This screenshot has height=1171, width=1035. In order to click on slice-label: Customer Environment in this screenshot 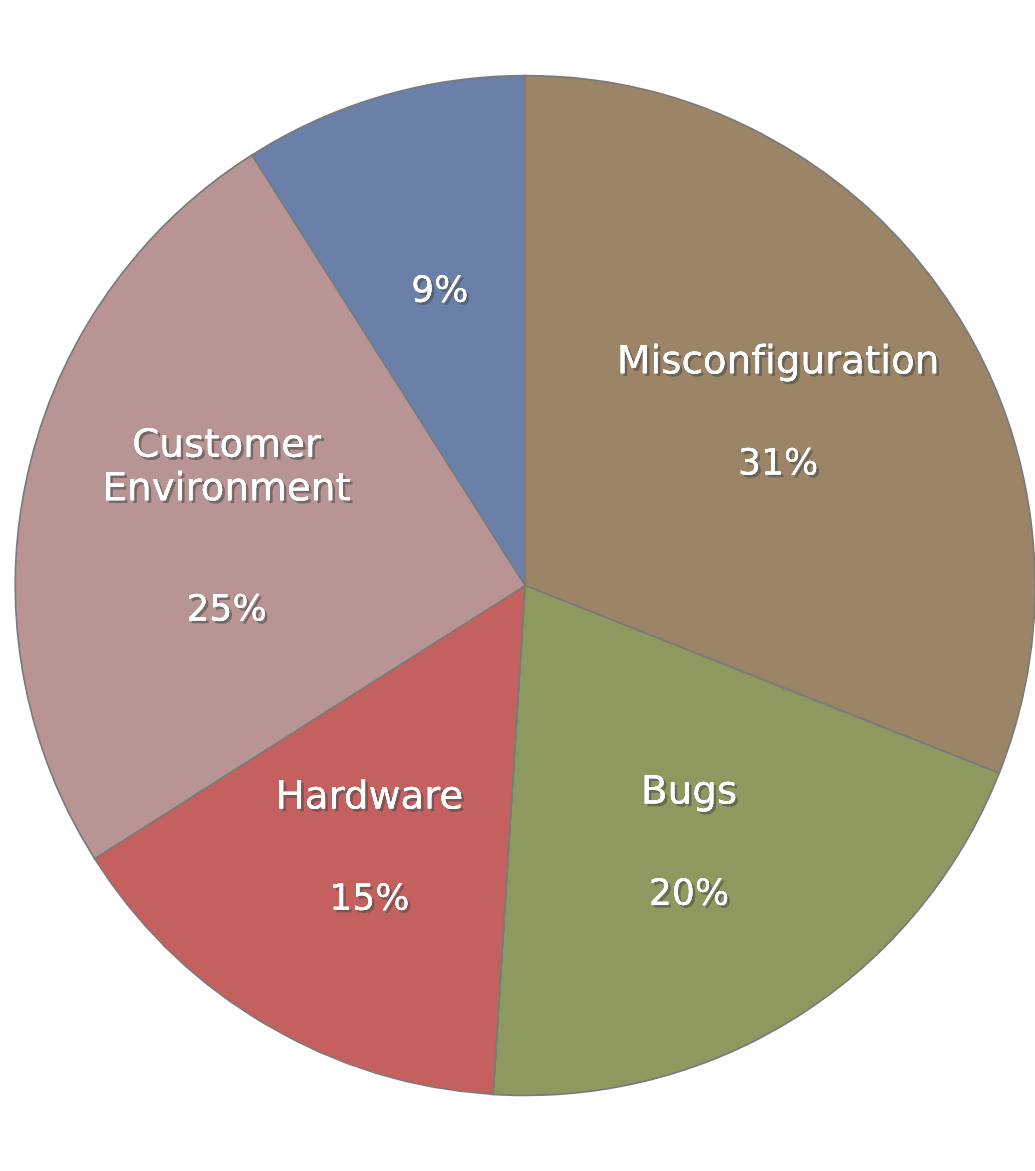, I will do `click(229, 465)`.